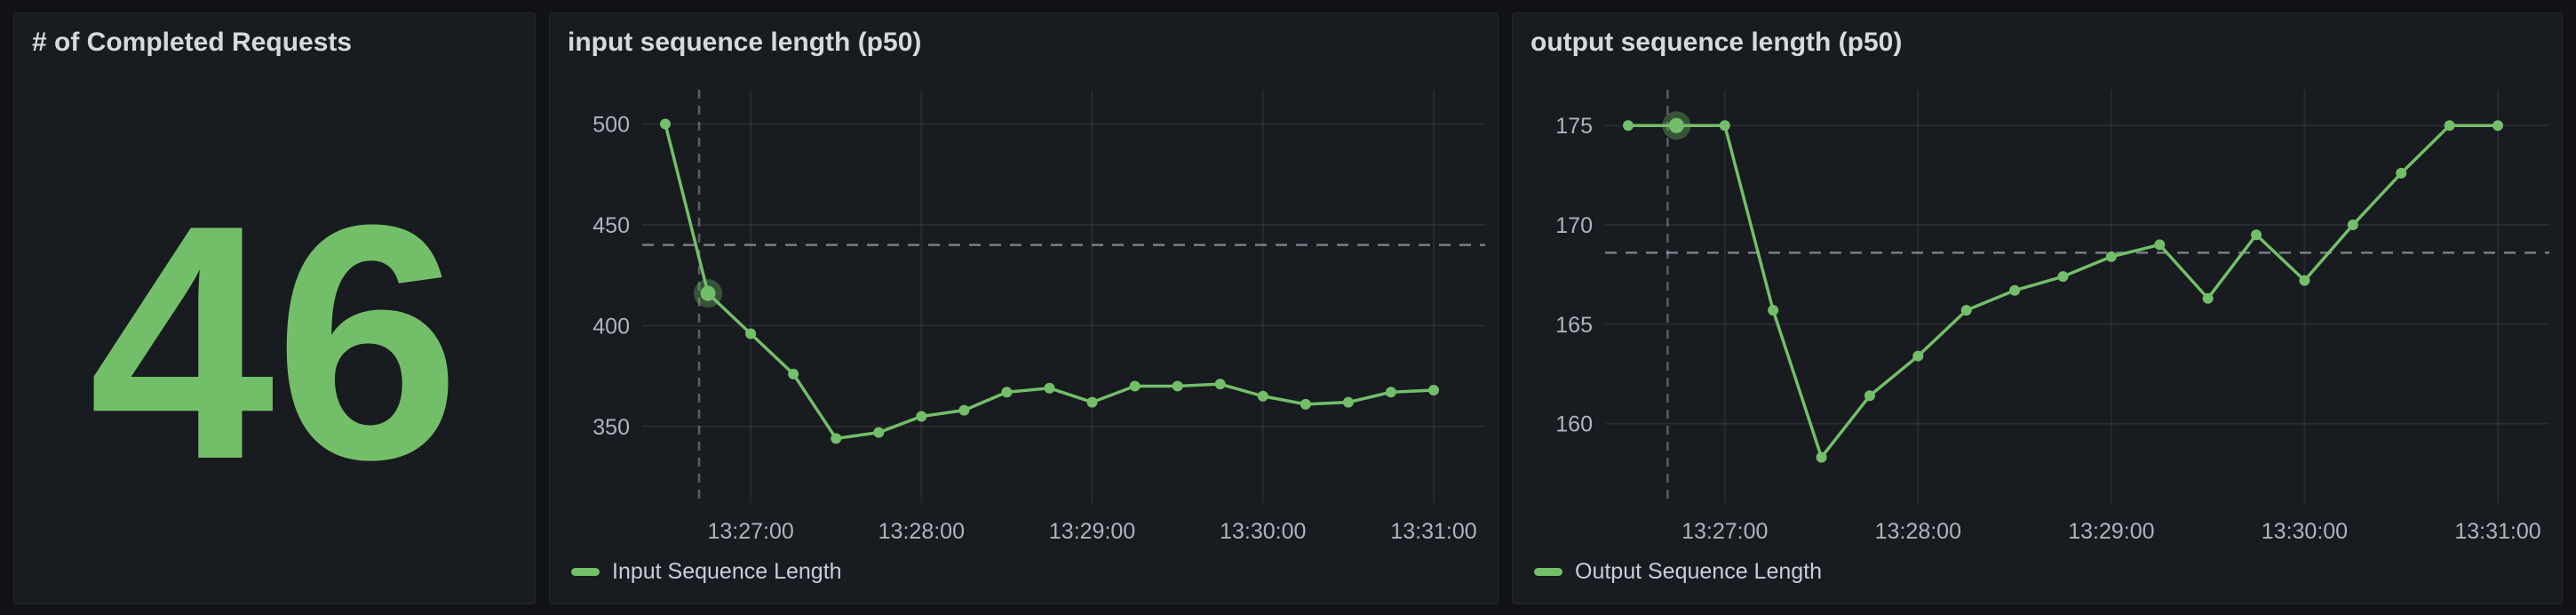 This screenshot has width=2576, height=615. I want to click on legend-series-label: Input Sequence Length, so click(727, 572).